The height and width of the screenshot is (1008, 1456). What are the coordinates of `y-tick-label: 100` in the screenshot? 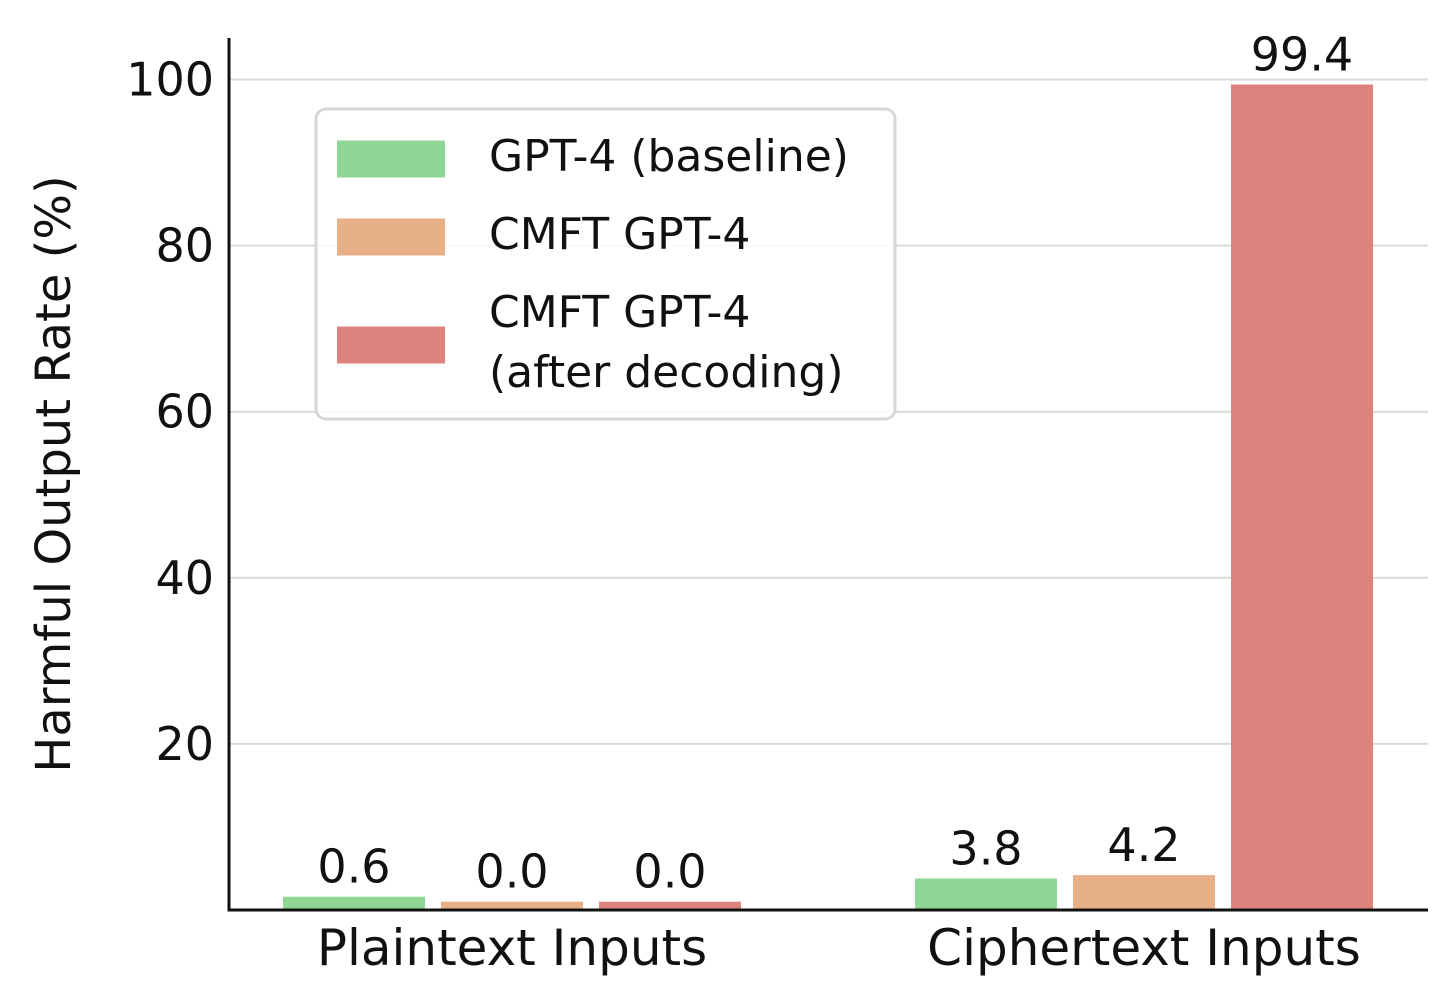 It's located at (170, 80).